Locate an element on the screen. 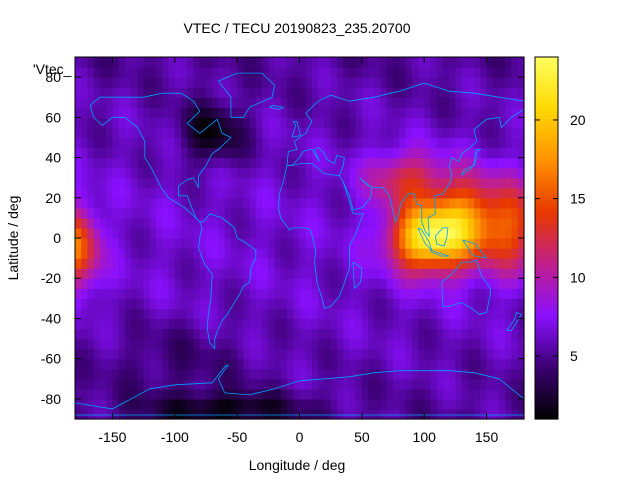 This screenshot has height=480, width=640. y-axis-label: Latitude / deg is located at coordinates (13, 238).